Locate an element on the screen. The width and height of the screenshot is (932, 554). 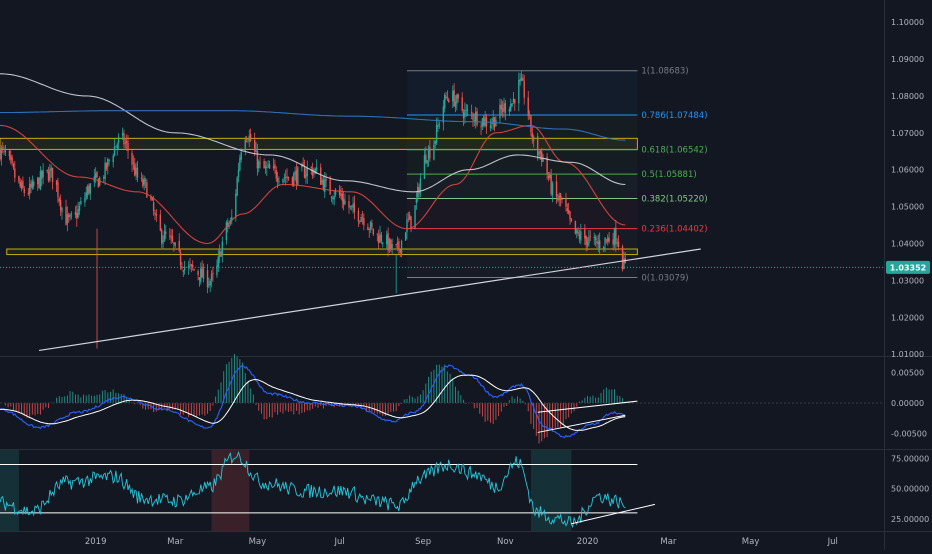
rsi-pane is located at coordinates (328, 490).